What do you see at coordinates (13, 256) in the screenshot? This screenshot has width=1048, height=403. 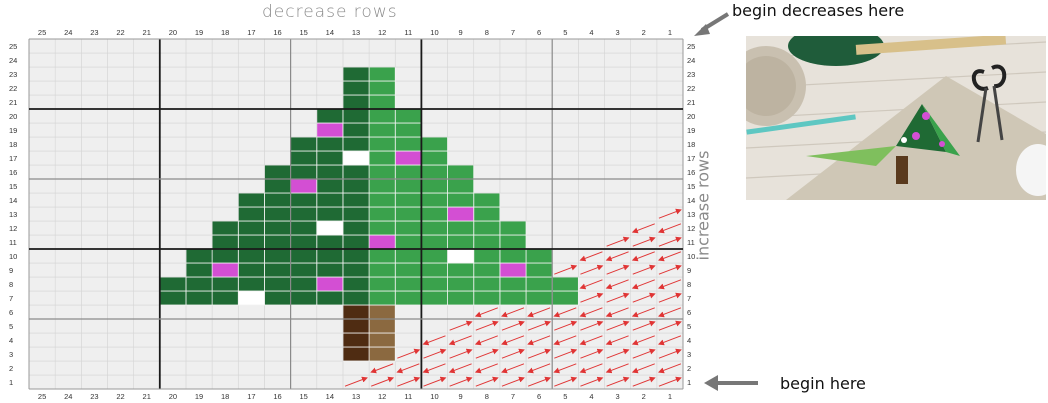 I see `row-number-left: 10` at bounding box center [13, 256].